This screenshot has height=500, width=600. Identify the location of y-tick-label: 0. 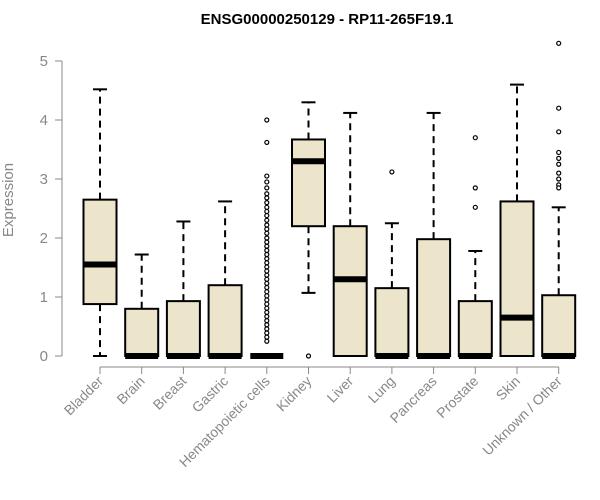
(44, 356).